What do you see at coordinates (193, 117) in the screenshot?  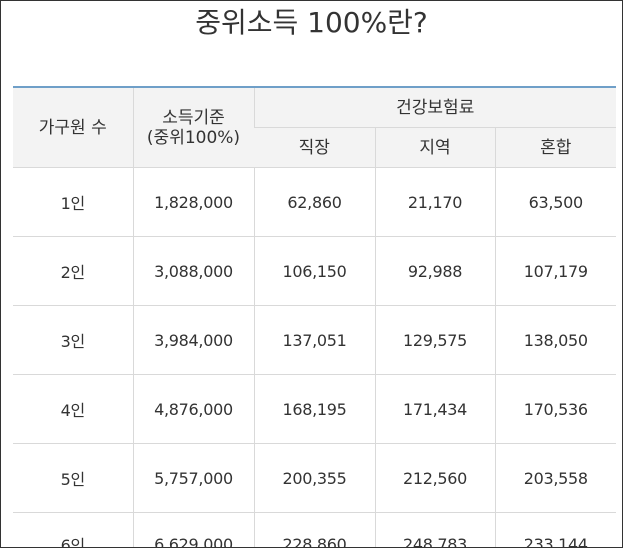 I see `header-income-line1: 소득기준` at bounding box center [193, 117].